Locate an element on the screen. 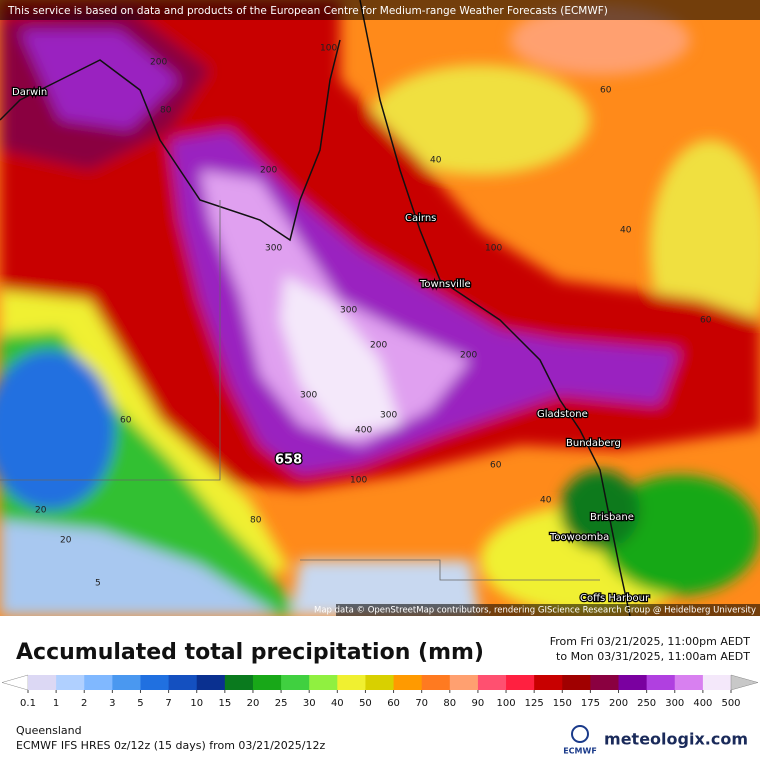 The height and width of the screenshot is (760, 760). period-from: From Fri 03/21/2025, 11:00pm AEDT is located at coordinates (650, 641).